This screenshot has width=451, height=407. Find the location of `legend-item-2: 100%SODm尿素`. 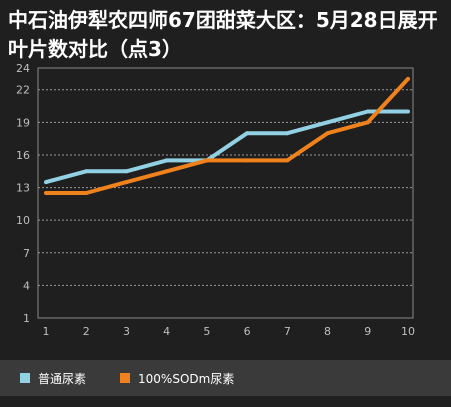

legend-item-2: 100%SODm尿素 is located at coordinates (177, 378).